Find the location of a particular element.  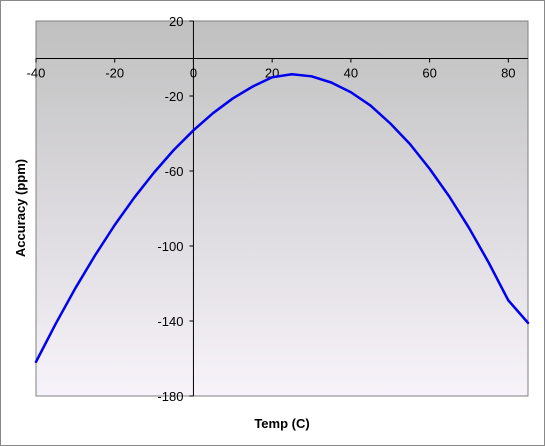

y-tick-label: -20 is located at coordinates (174, 96).